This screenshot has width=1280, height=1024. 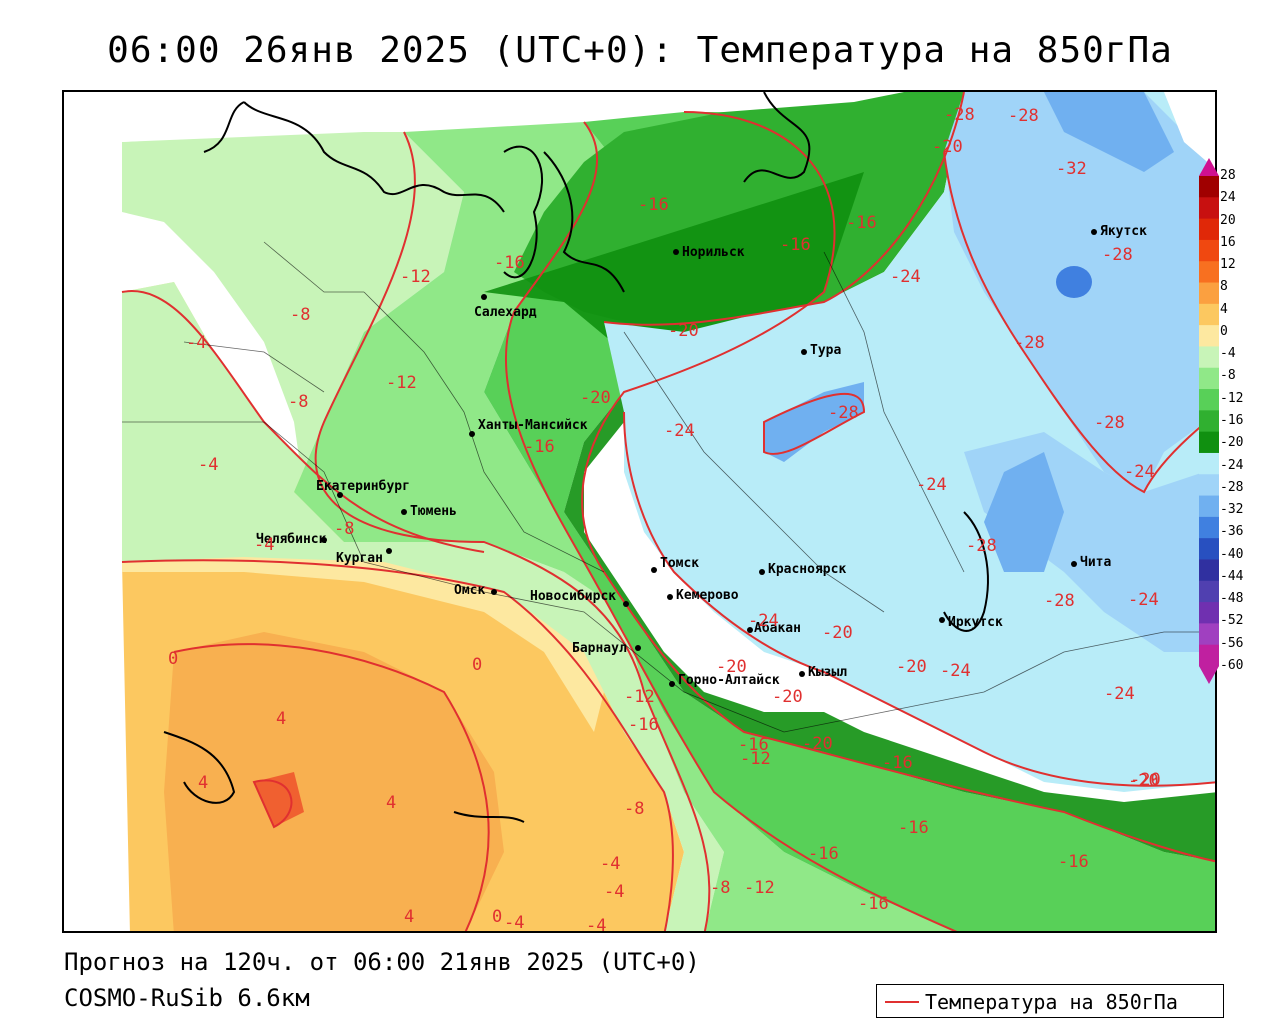 I want to click on domain-edge-right, so click(x=1189, y=130).